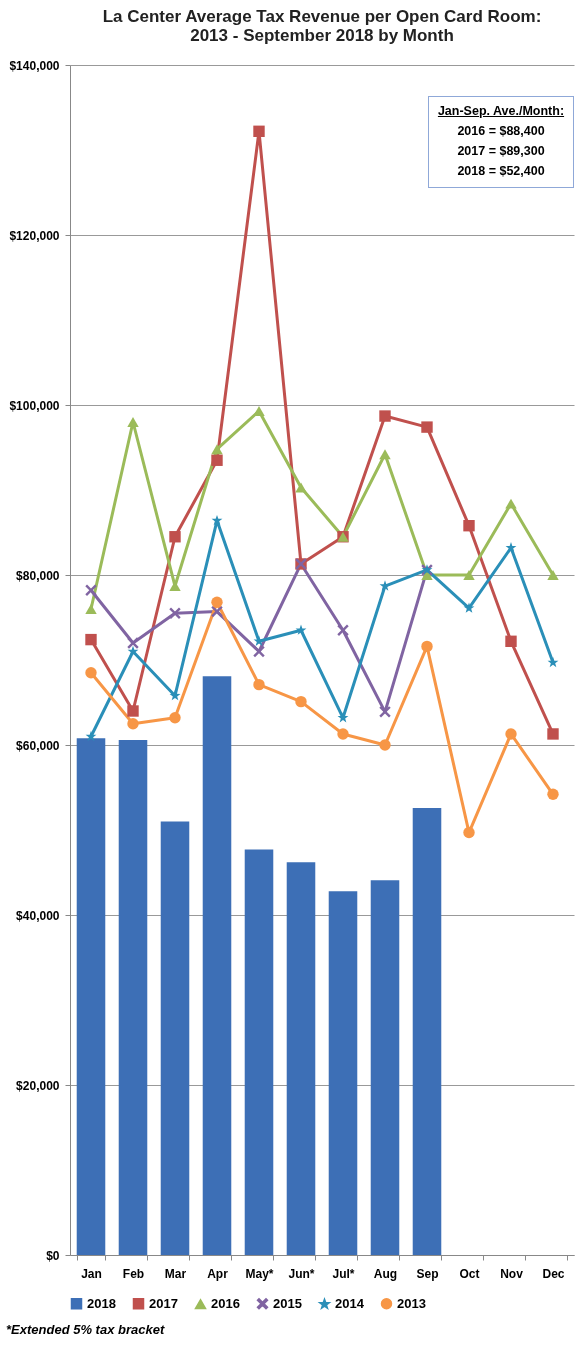  What do you see at coordinates (38, 745) in the screenshot?
I see `y-tick-label: $60,000` at bounding box center [38, 745].